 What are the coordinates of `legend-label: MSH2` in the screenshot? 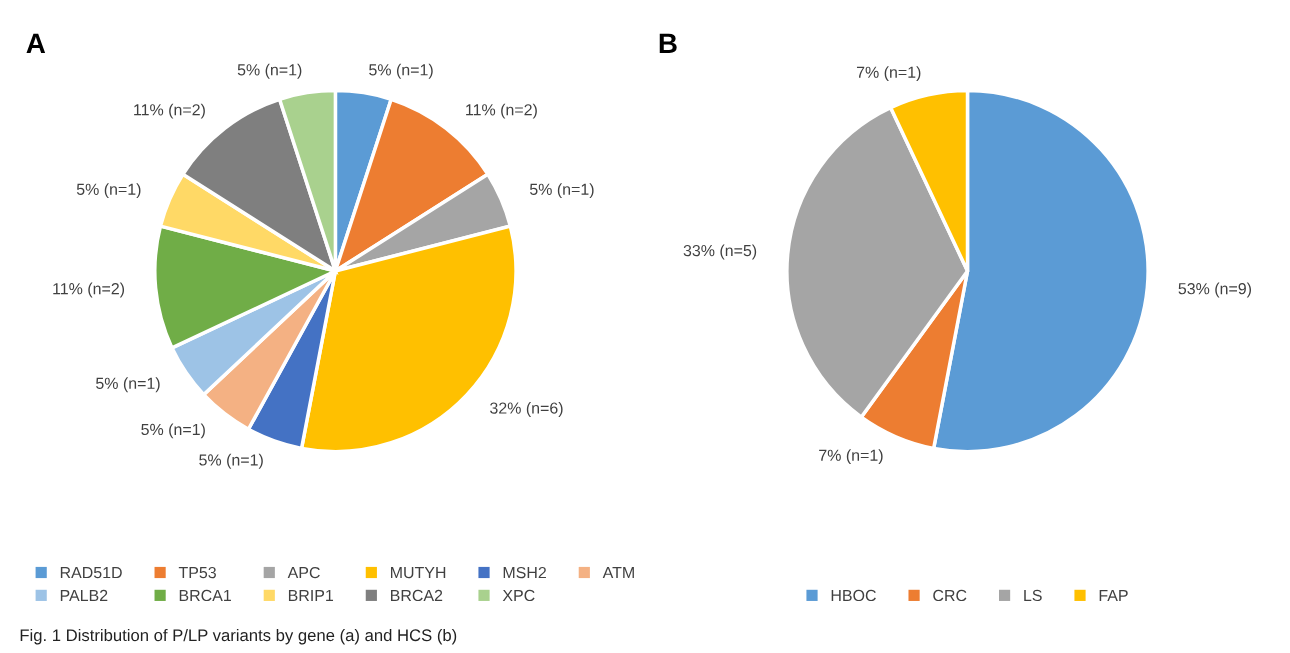 It's located at (524, 572).